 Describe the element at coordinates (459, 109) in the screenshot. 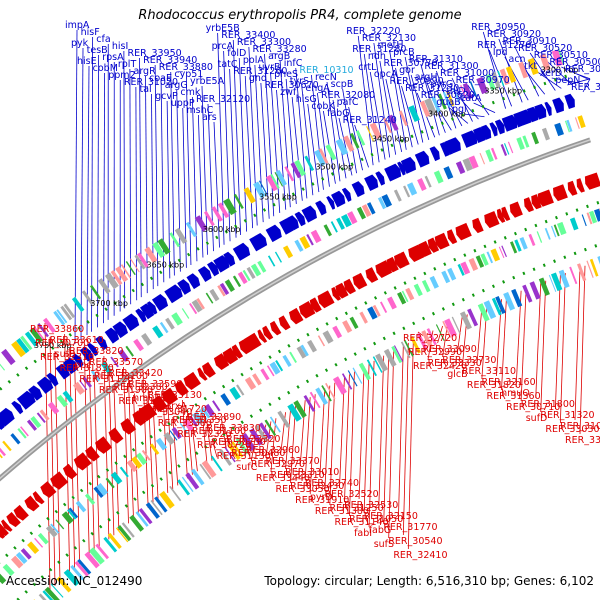

I see `top-gene-label: pgl` at that location.